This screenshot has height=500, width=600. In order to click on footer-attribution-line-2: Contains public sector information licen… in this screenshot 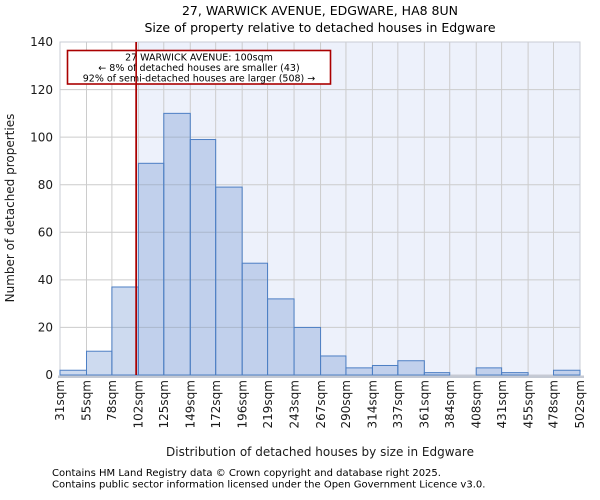, I will do `click(268, 485)`.